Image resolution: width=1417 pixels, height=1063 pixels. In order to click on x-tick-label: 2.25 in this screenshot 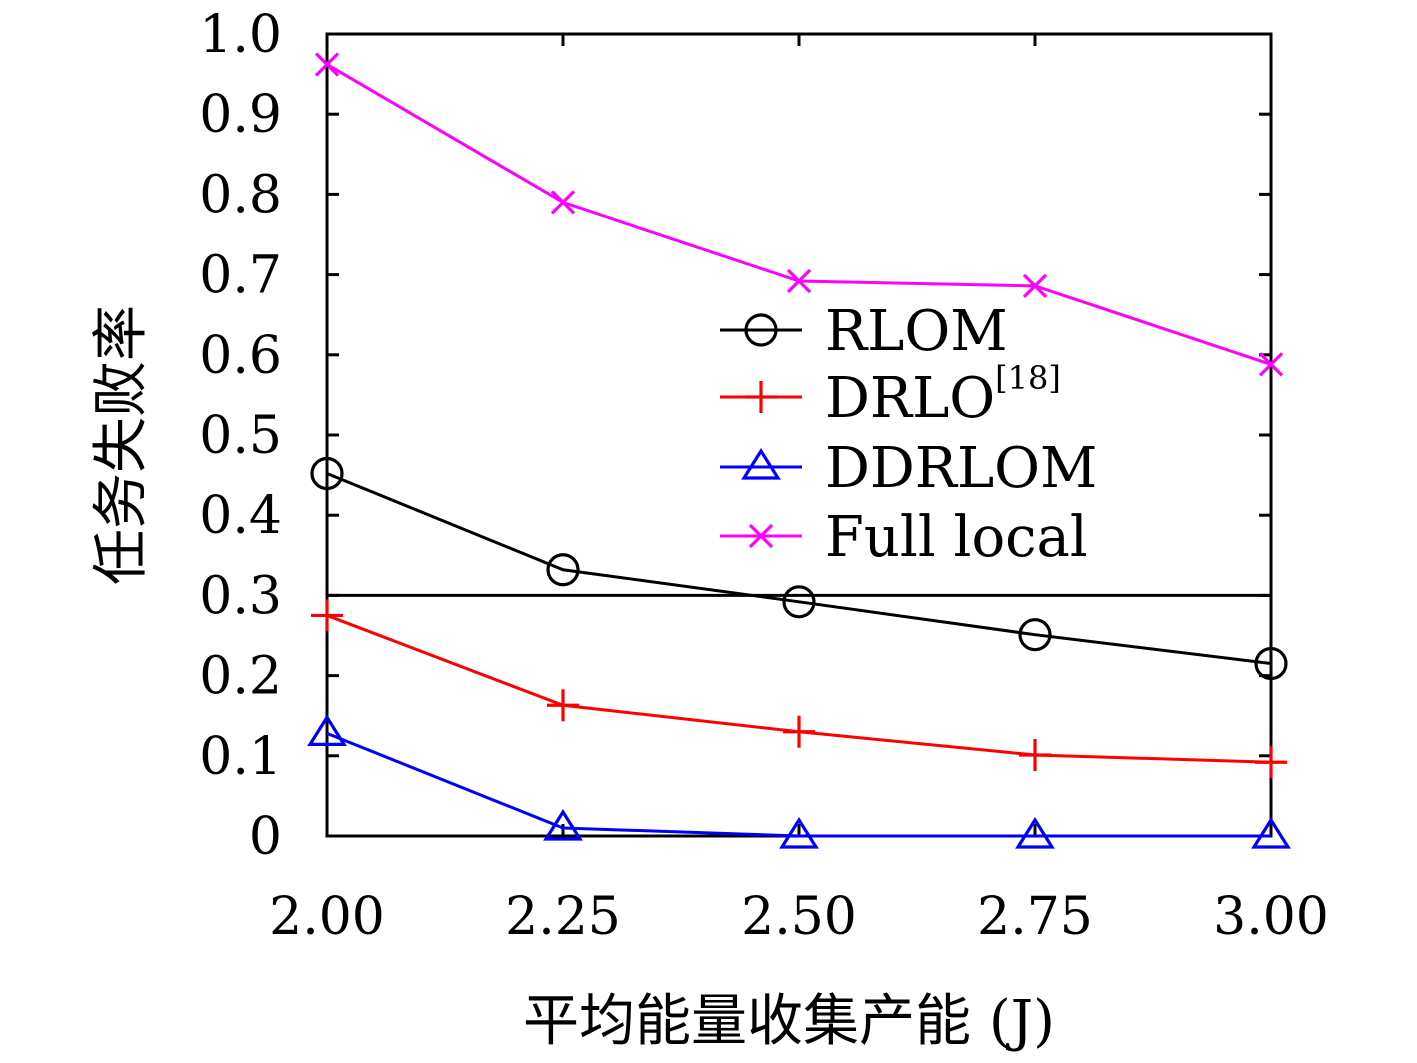, I will do `click(563, 917)`.